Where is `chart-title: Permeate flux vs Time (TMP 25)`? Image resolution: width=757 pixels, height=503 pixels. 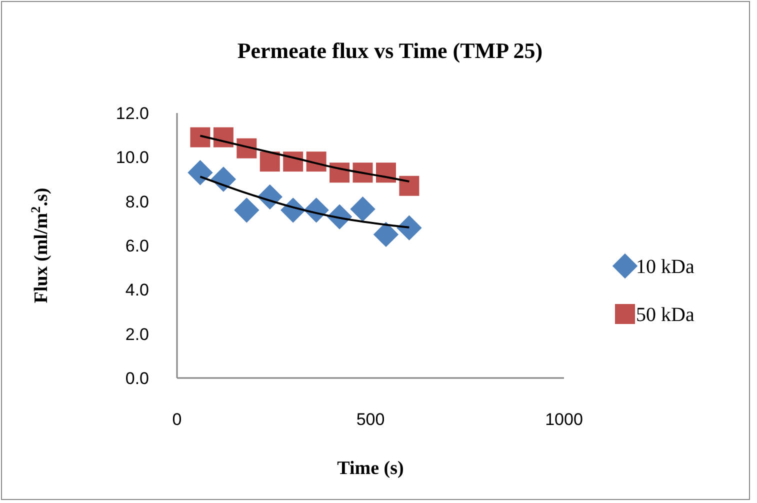
chart-title: Permeate flux vs Time (TMP 25) is located at coordinates (390, 50).